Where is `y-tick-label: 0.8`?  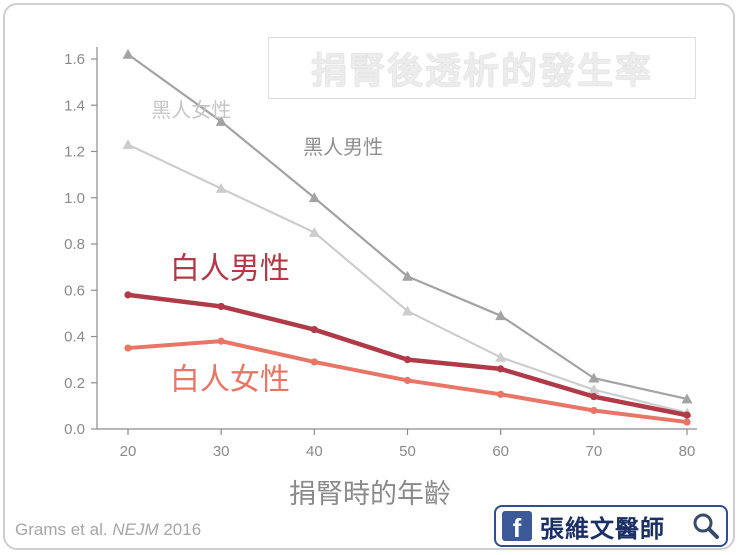
y-tick-label: 0.8 is located at coordinates (74, 244).